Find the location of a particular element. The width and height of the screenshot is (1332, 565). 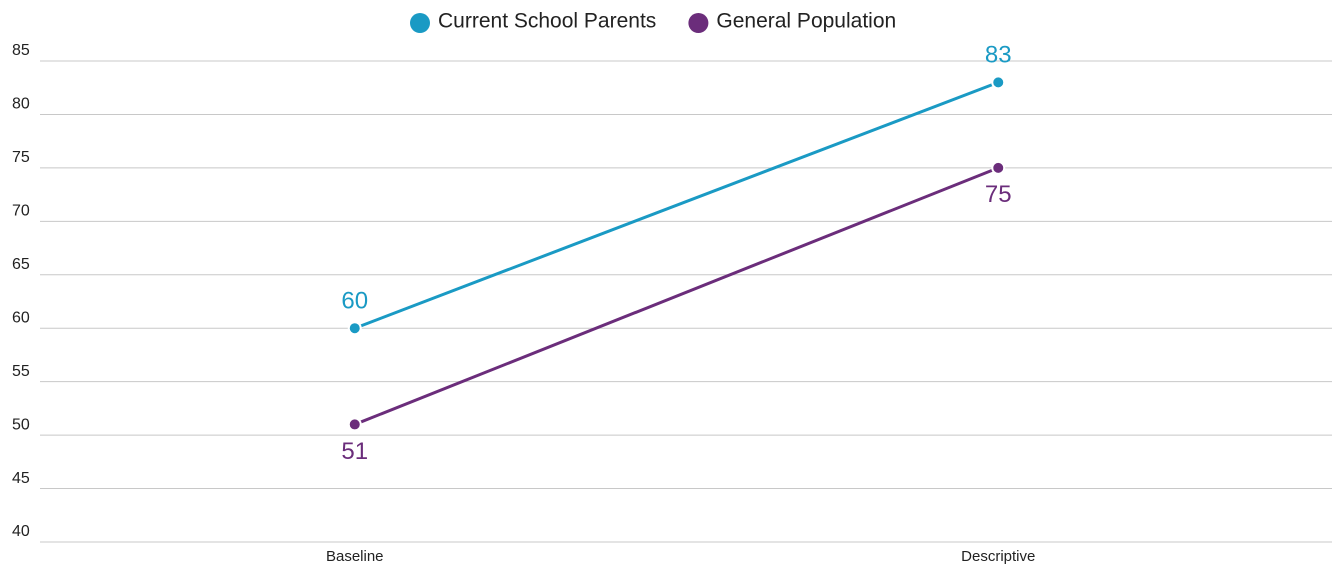

x-tick-label: Baseline is located at coordinates (355, 556).